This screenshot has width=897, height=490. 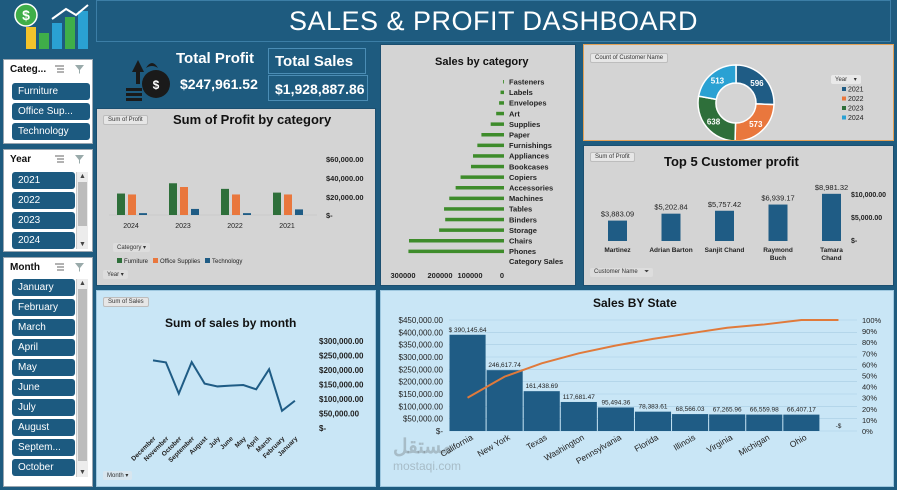 I want to click on filter-icon: ⏷, so click(x=647, y=272).